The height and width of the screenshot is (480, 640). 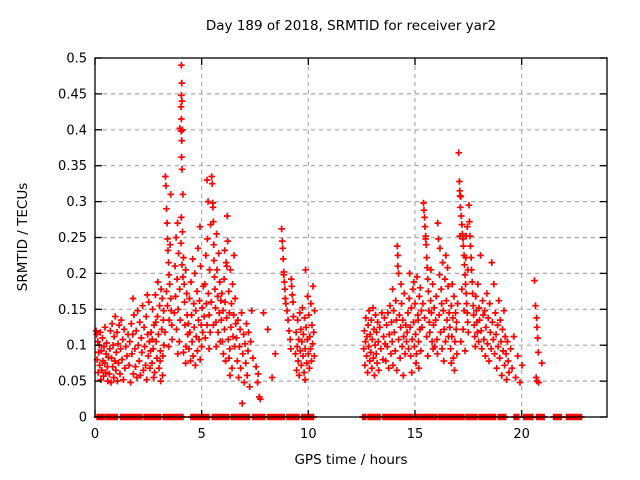 I want to click on x-tick-label: 15, so click(x=415, y=434).